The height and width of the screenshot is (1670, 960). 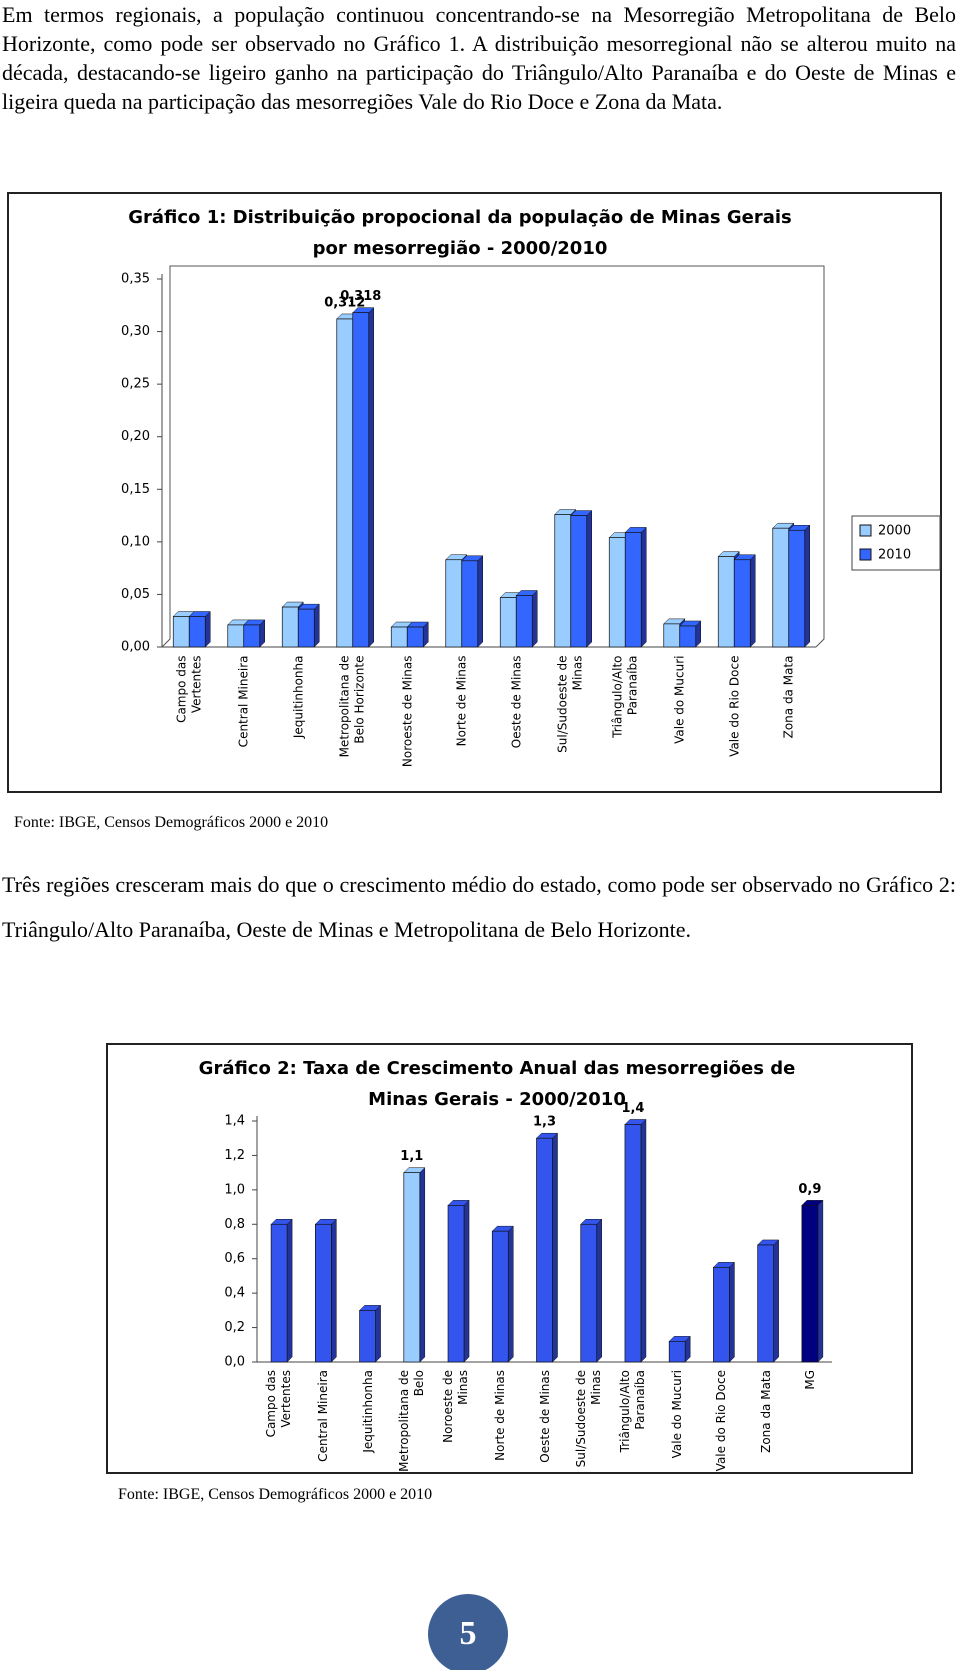 I want to click on y-tick-label: 0,15, so click(x=135, y=489).